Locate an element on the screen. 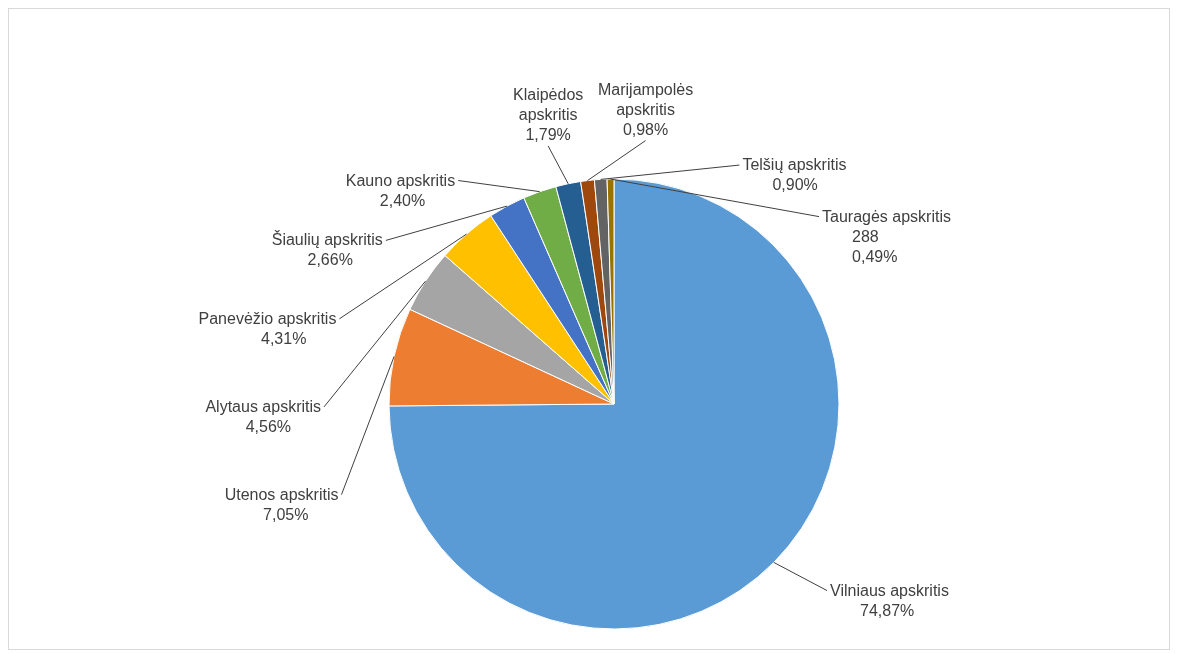 This screenshot has width=1178, height=654. slice-label: Panevėžio apskritis is located at coordinates (267, 318).